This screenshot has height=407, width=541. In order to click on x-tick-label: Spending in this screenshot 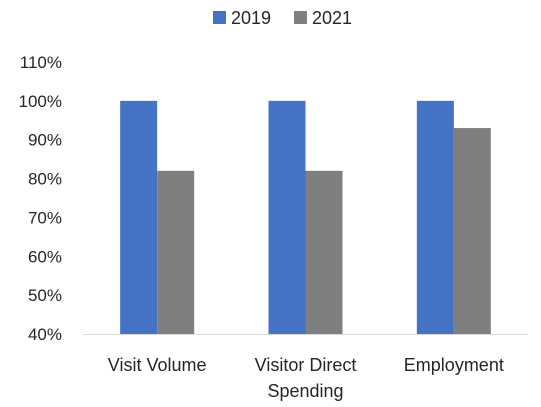, I will do `click(305, 391)`.